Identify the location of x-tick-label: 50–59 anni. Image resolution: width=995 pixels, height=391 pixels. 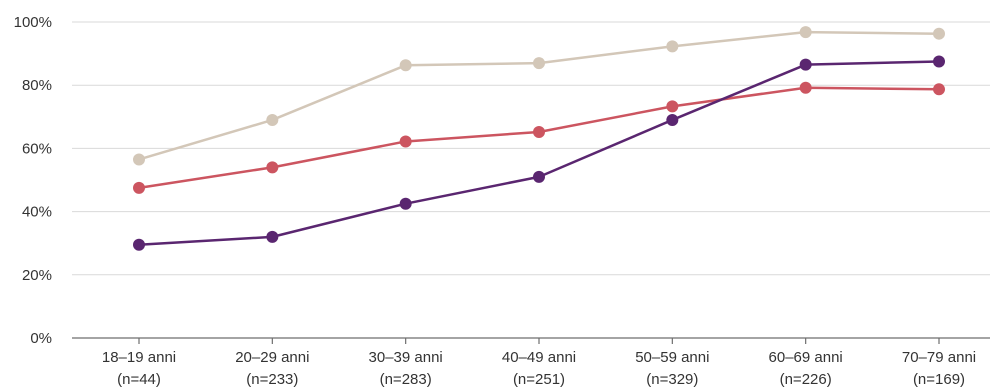
(672, 357).